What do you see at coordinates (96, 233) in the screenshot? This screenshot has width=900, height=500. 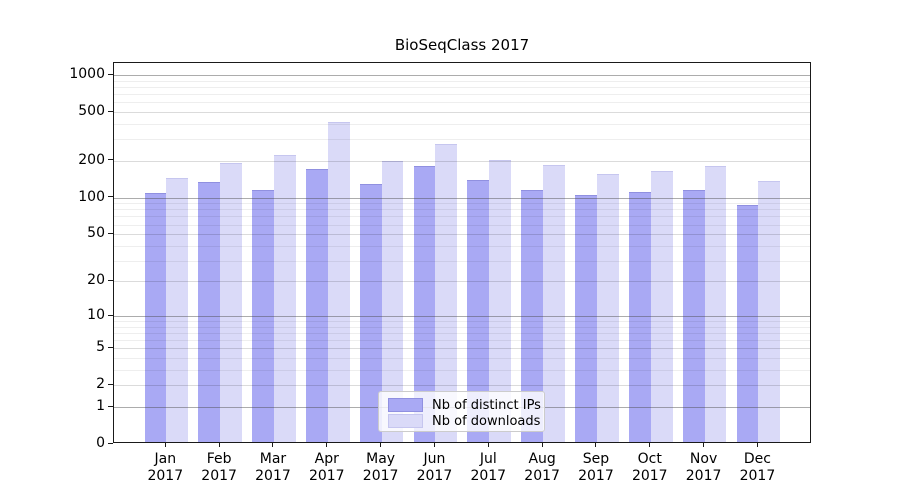 I see `y-tick-label-50: 50` at bounding box center [96, 233].